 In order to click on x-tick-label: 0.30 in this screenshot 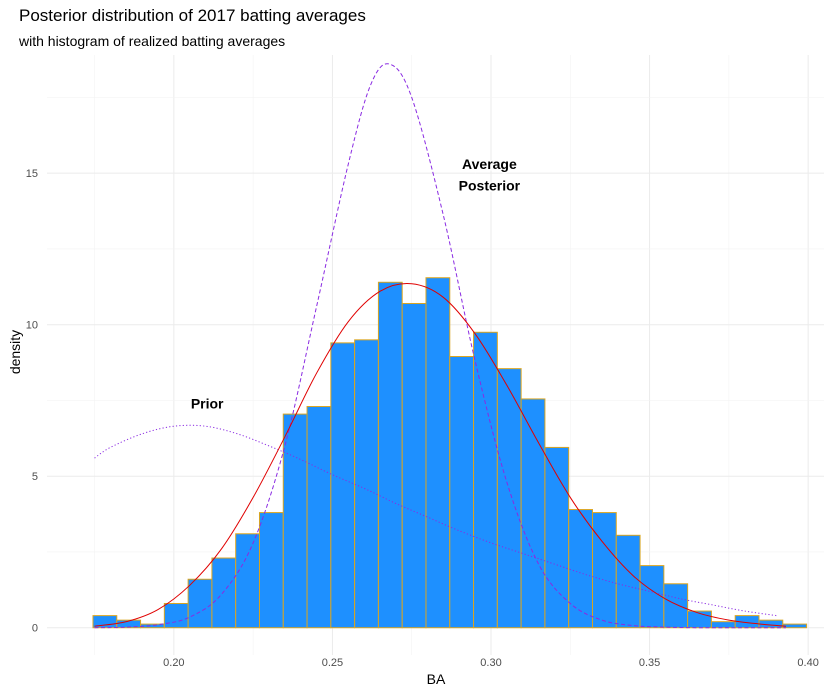, I will do `click(490, 663)`.